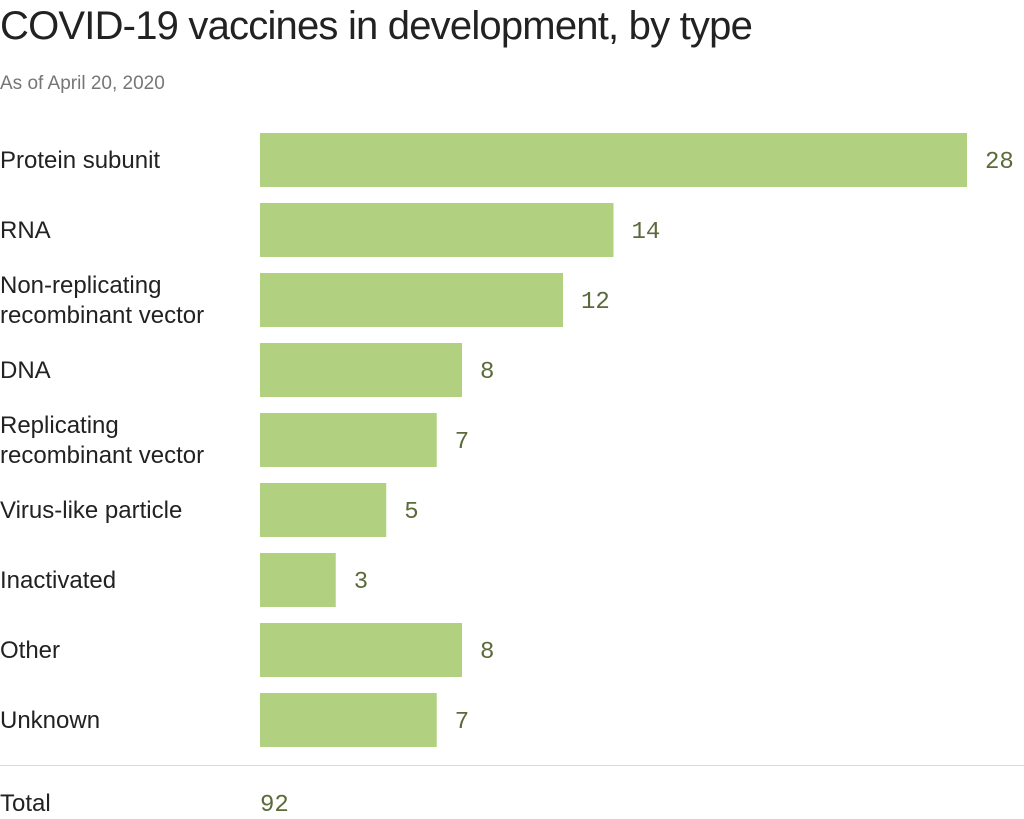  I want to click on bar-row: RNA 14, so click(330, 230).